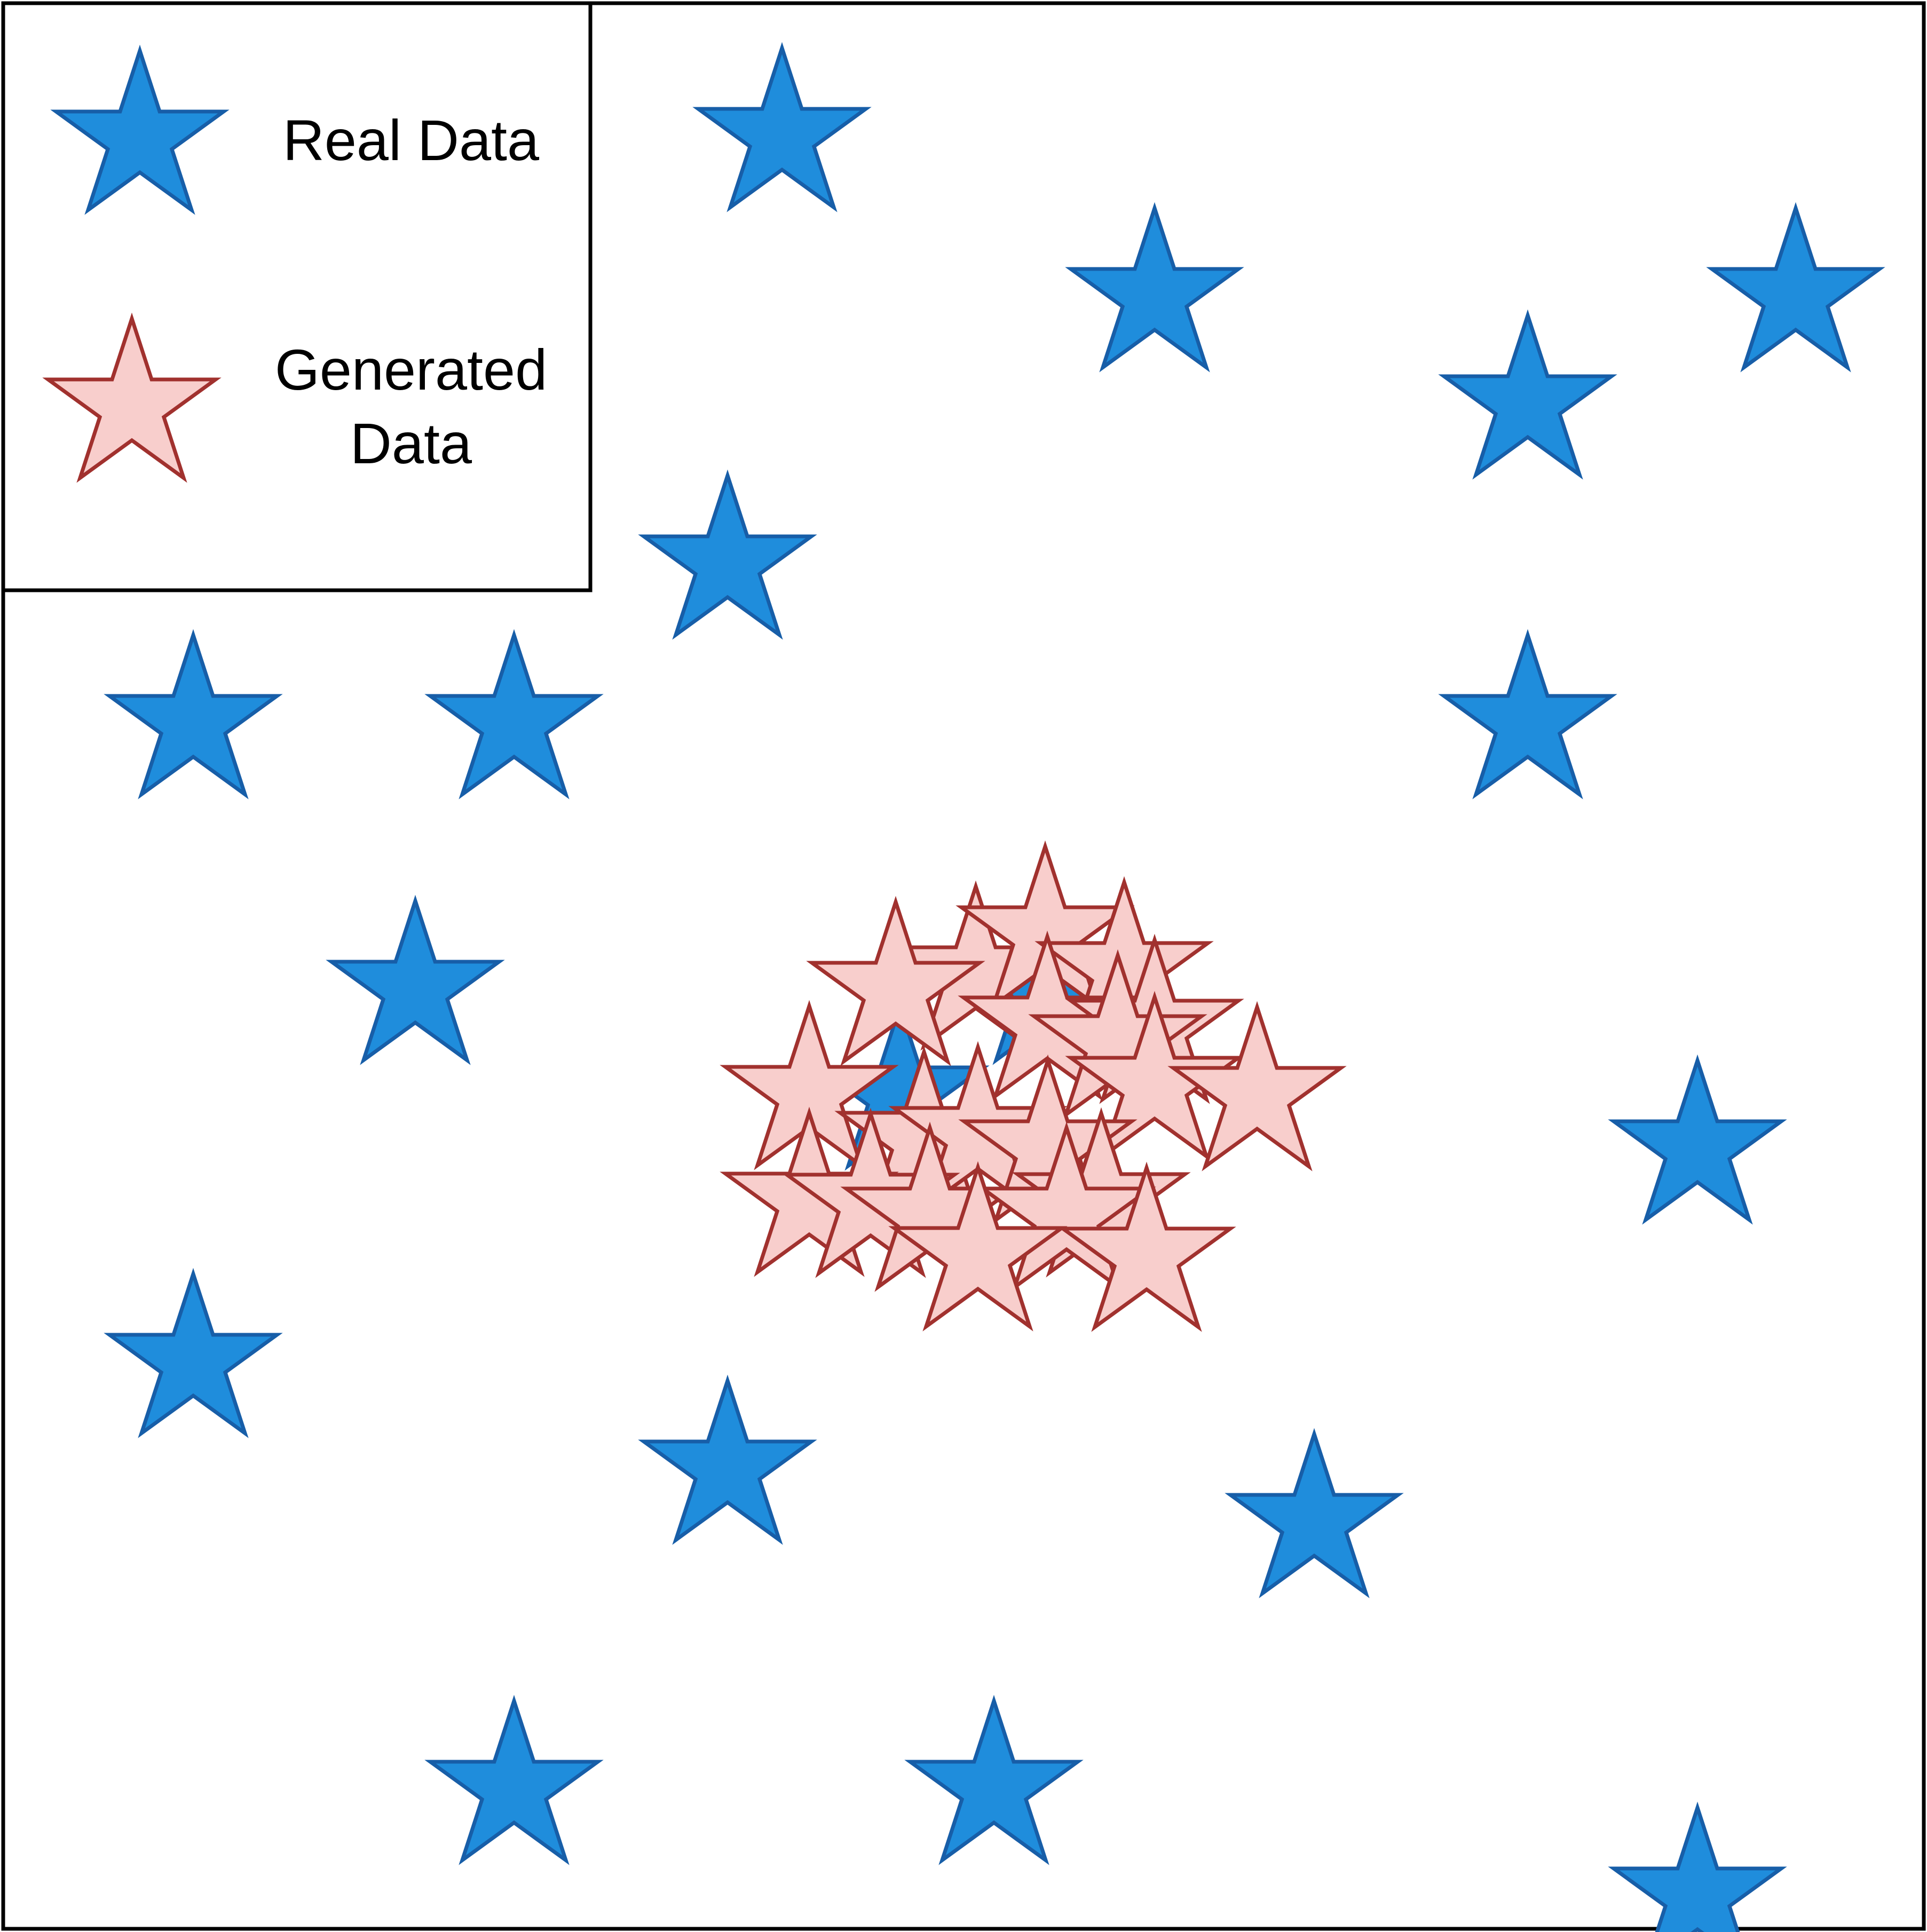 Image resolution: width=1927 pixels, height=1932 pixels. I want to click on legend-real-label: Real Data, so click(411, 140).